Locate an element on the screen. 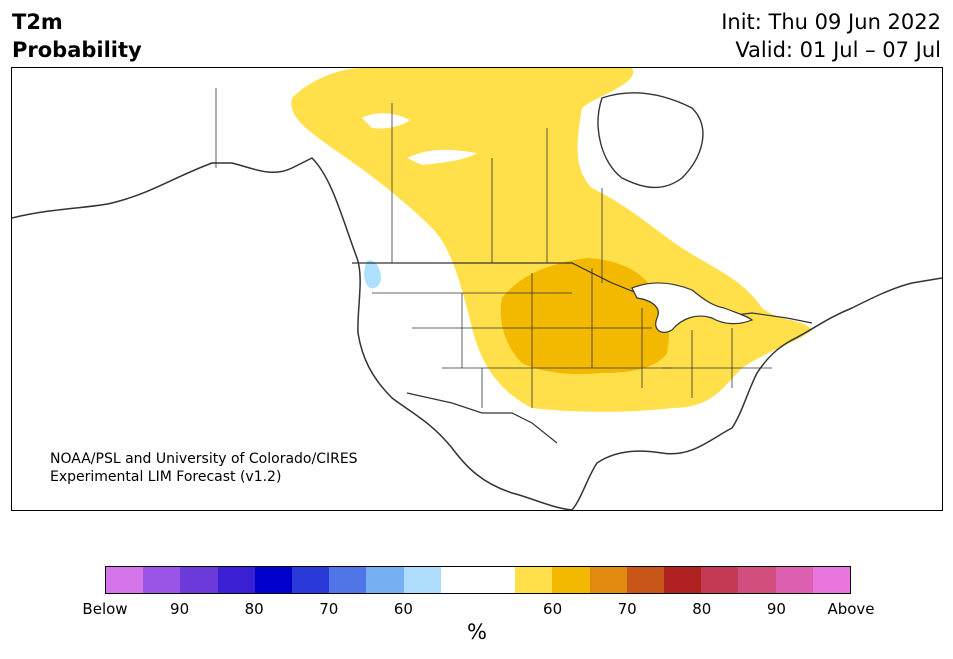  init-date: Init: Thu 09 Jun 2022 is located at coordinates (831, 22).